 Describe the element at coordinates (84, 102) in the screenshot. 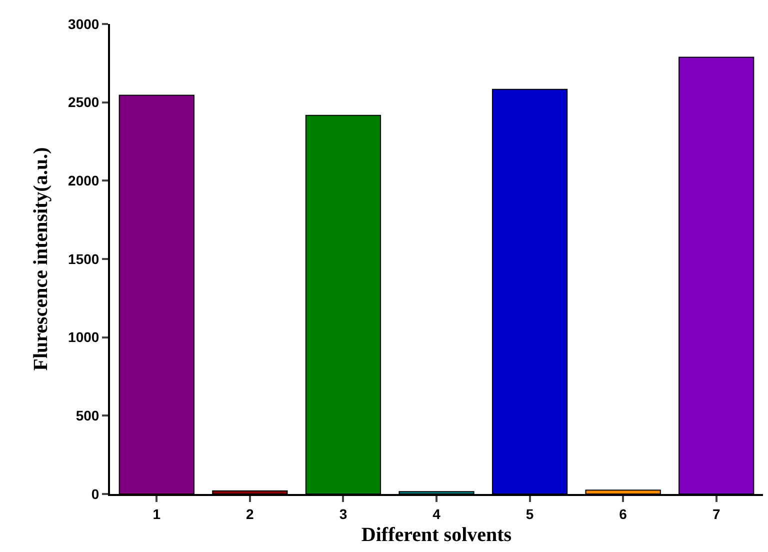

I see `y-tick-label: 2500` at that location.